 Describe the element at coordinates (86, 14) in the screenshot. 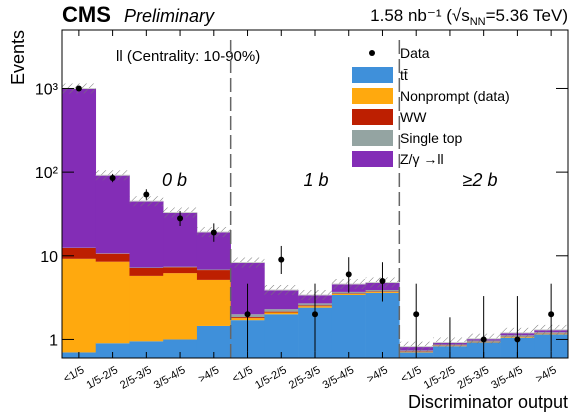

I see `experiment-label: CMS` at that location.